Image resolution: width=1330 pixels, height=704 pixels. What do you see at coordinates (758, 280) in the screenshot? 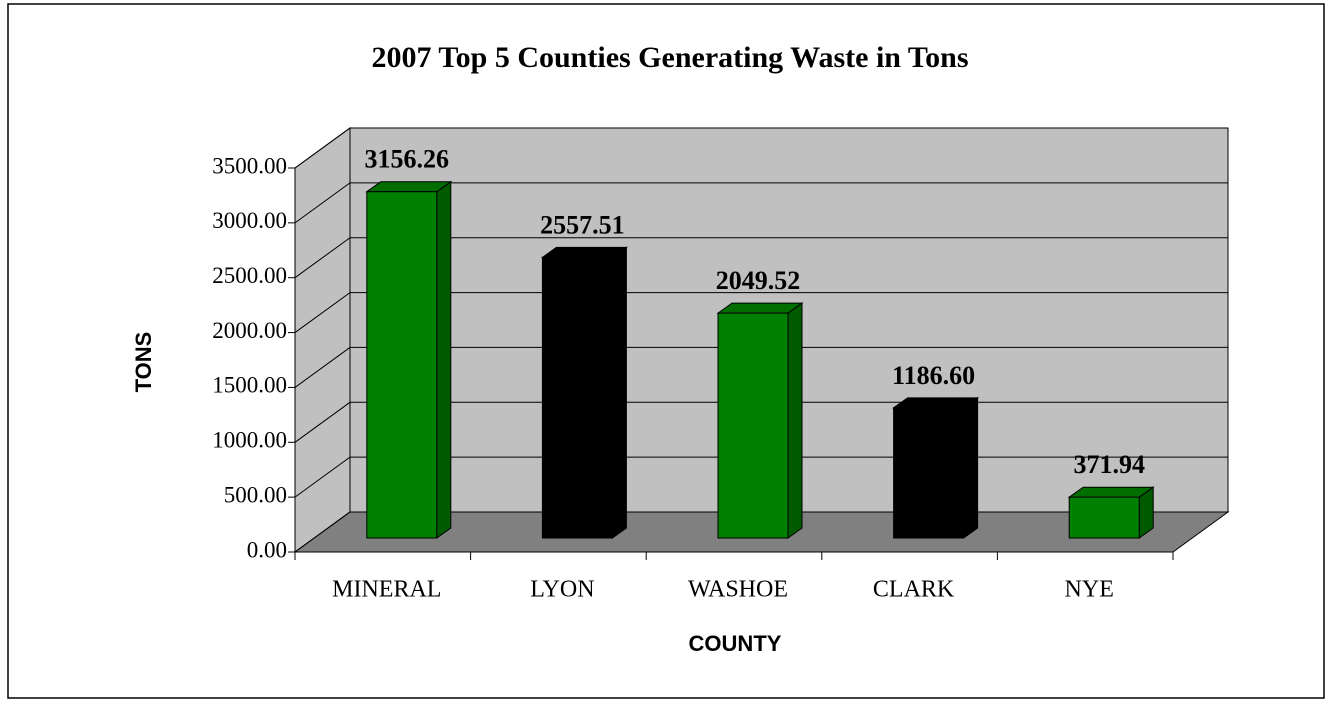
I see `data-label: 2049.52` at bounding box center [758, 280].